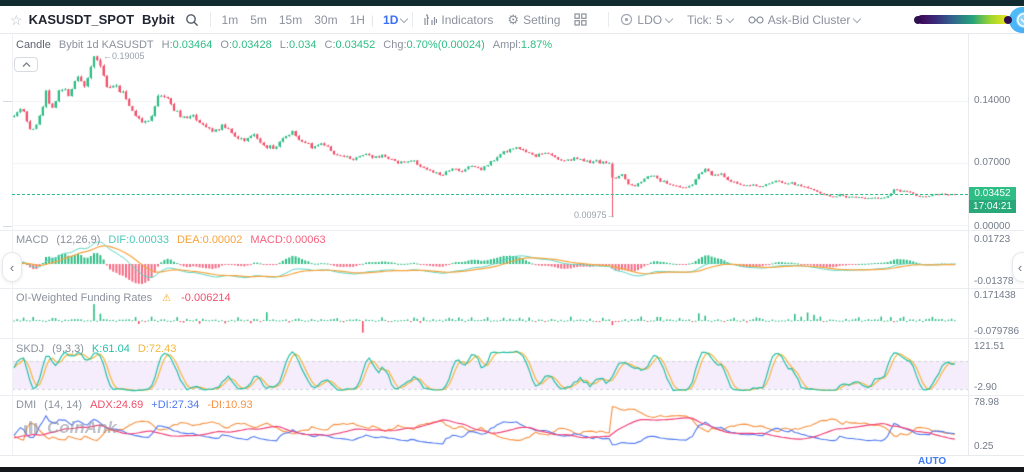 This screenshot has width=1024, height=472. What do you see at coordinates (1008, 19) in the screenshot?
I see `gradient-handle-right` at bounding box center [1008, 19].